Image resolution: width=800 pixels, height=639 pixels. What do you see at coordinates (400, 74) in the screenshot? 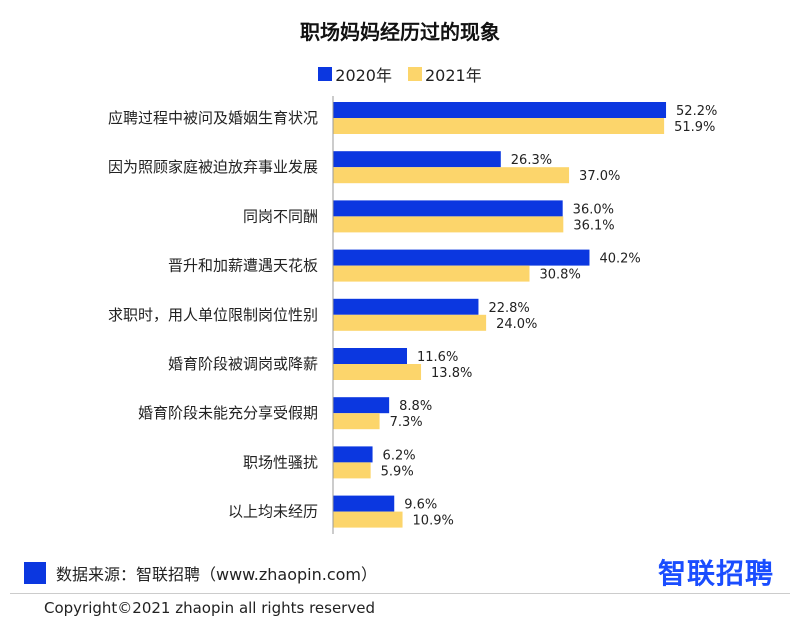
I see `legend: 2020年 2021年` at bounding box center [400, 74].